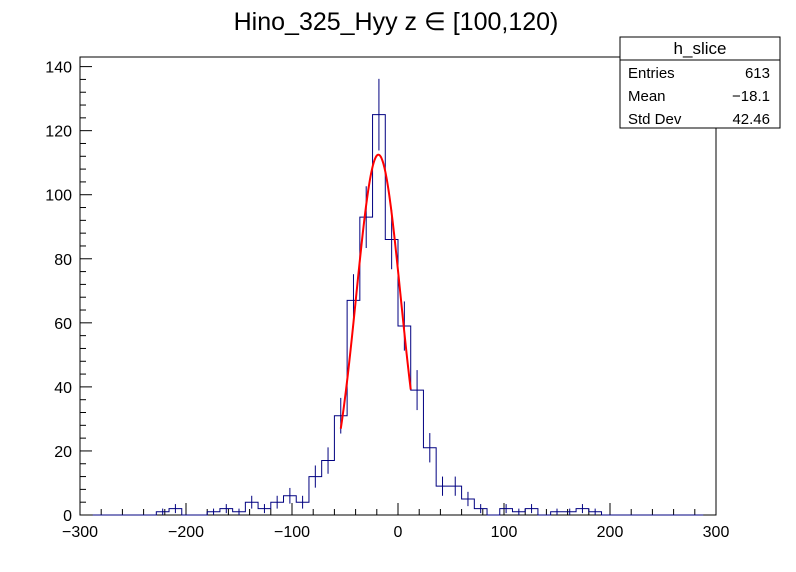  What do you see at coordinates (647, 96) in the screenshot?
I see `stats-mean-label: Mean` at bounding box center [647, 96].